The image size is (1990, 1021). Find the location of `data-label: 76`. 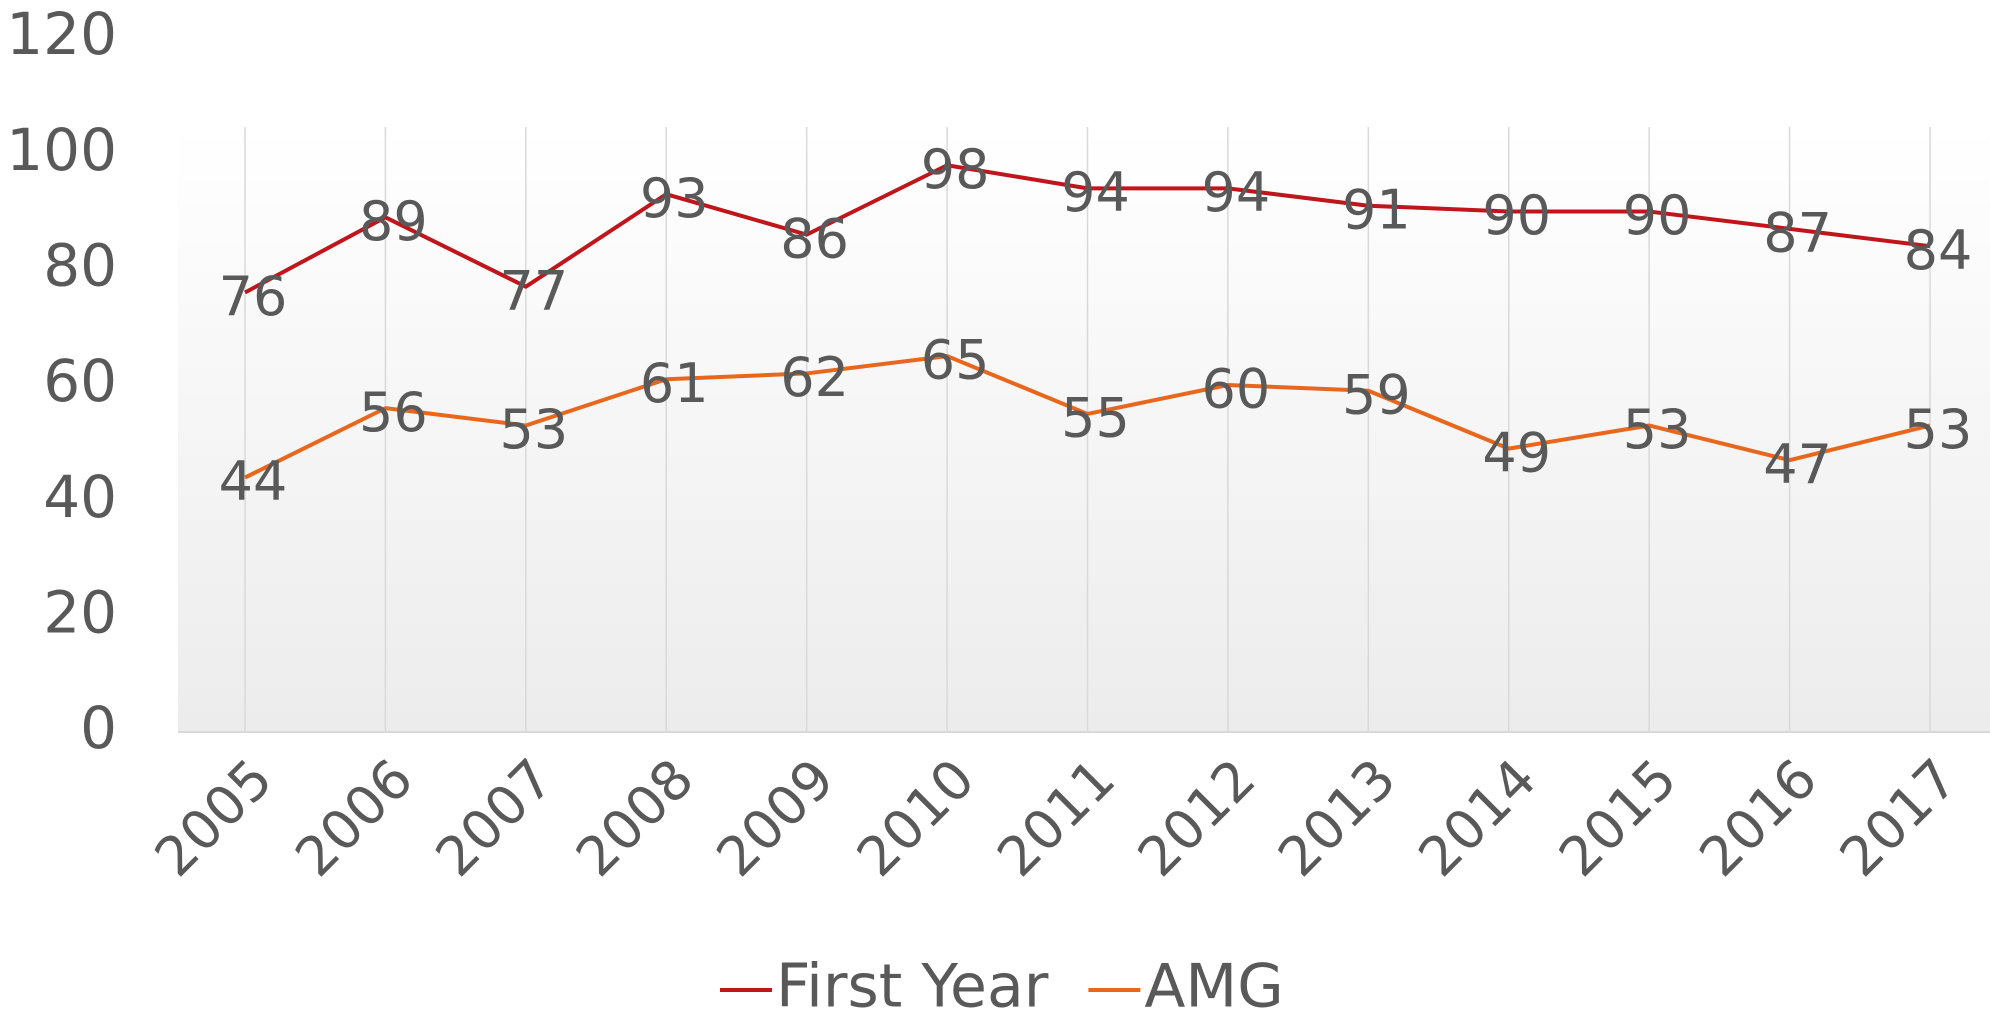

data-label: 76 is located at coordinates (253, 296).